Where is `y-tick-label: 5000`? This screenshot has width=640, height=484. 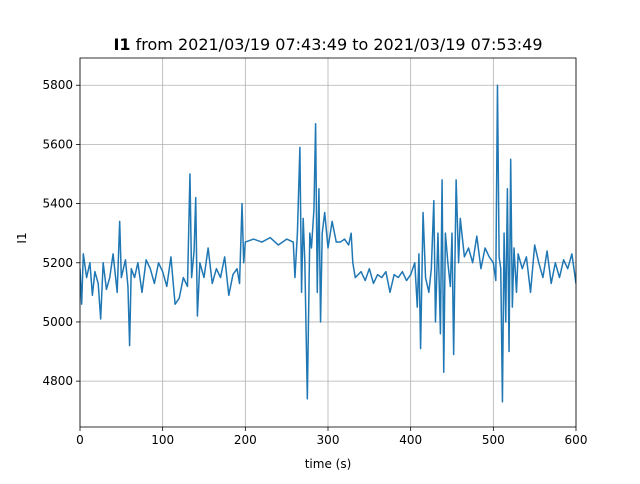
y-tick-label: 5000 is located at coordinates (57, 322).